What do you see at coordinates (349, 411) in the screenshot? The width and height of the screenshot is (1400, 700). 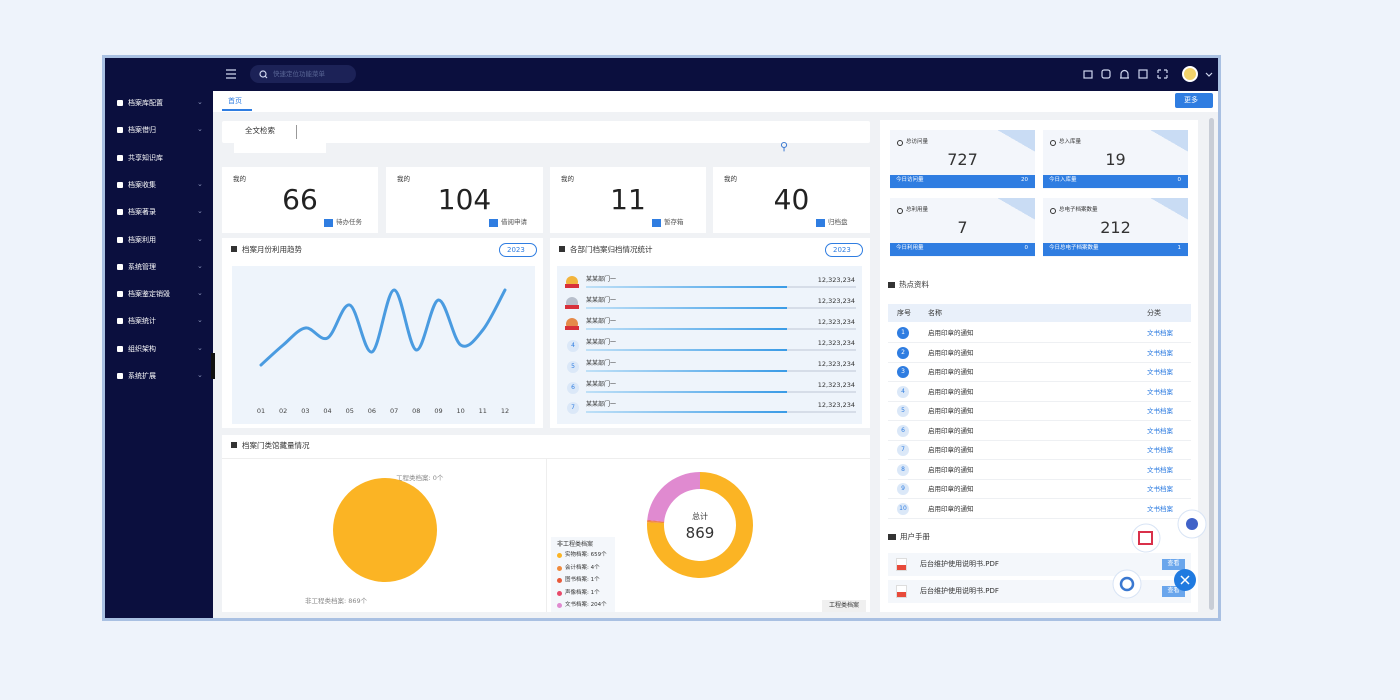 I see `x-tick-label: 05` at bounding box center [349, 411].